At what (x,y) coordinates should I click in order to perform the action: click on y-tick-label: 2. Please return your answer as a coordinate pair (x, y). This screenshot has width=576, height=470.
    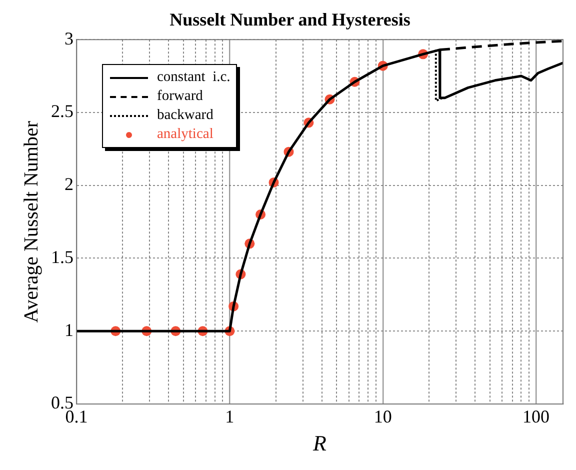
    Looking at the image, I should click on (69, 184).